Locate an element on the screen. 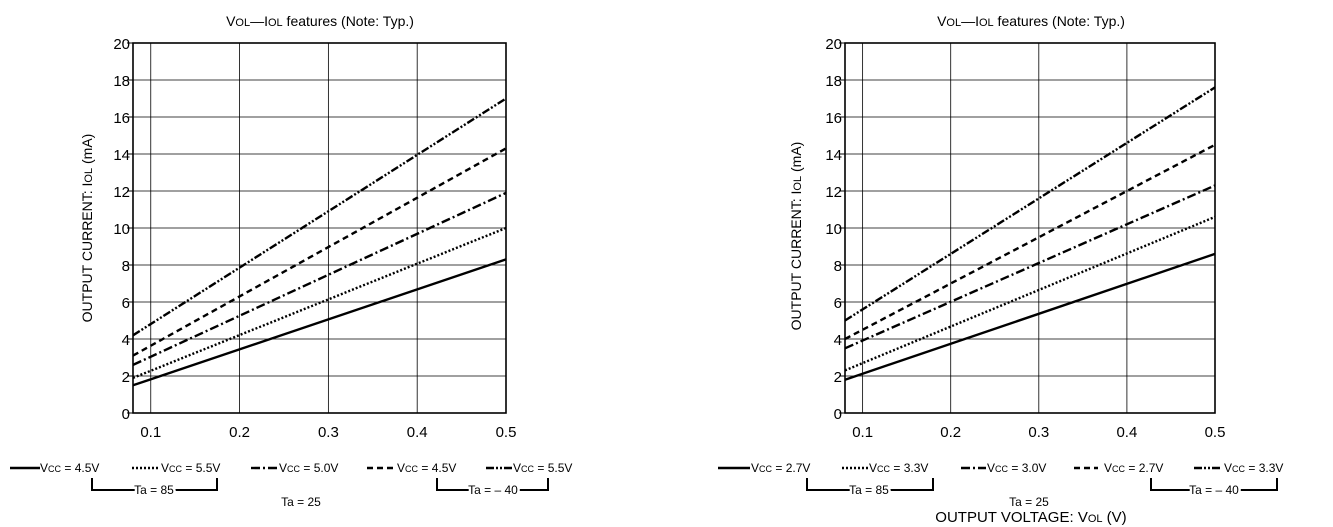 This screenshot has height=527, width=1333. chart-right-y-axis-label: OUTPUT CURRENT: IOL (mA) is located at coordinates (796, 236).